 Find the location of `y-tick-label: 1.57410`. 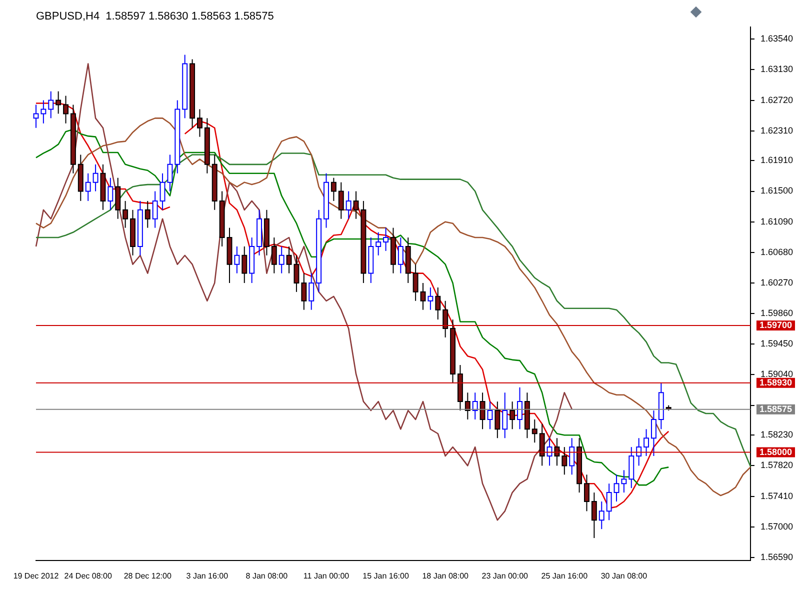

y-tick-label: 1.57410 is located at coordinates (777, 495).